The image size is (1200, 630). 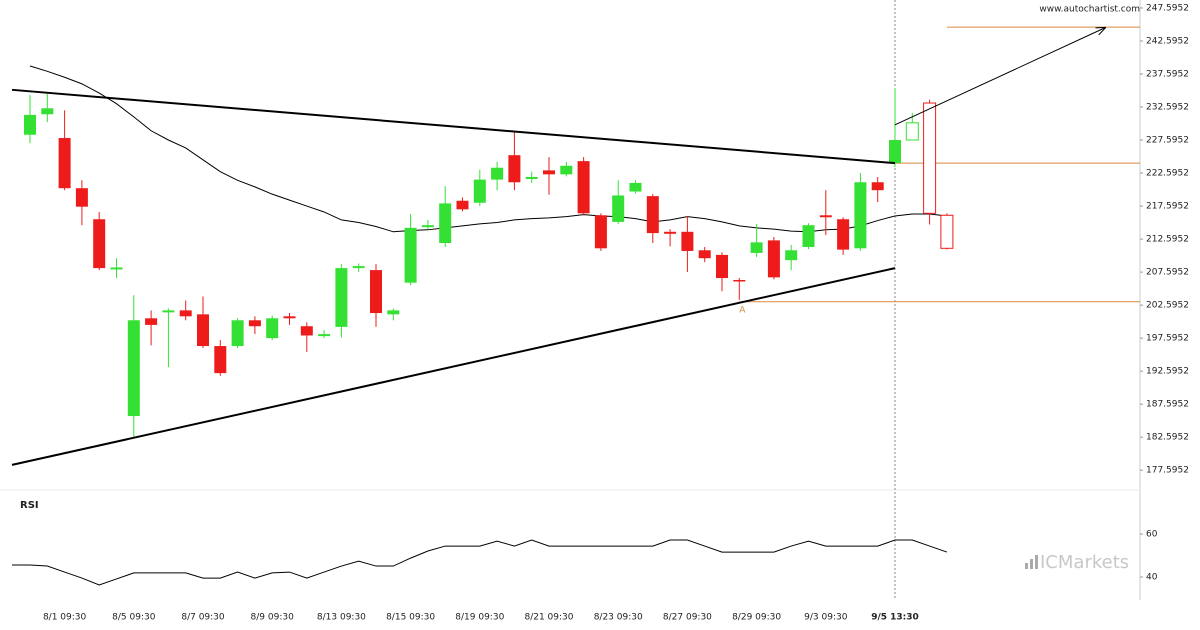 I want to click on x-tick-label: 8/15 09:30, so click(x=410, y=618).